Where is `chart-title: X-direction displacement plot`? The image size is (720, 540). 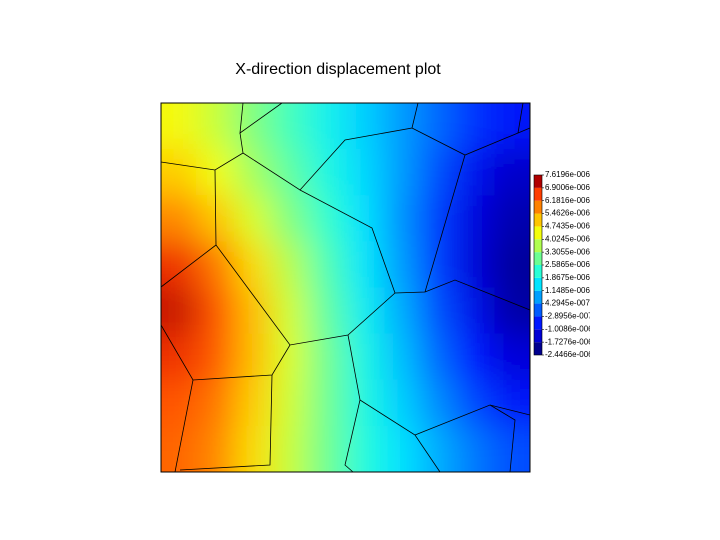 chart-title: X-direction displacement plot is located at coordinates (338, 69).